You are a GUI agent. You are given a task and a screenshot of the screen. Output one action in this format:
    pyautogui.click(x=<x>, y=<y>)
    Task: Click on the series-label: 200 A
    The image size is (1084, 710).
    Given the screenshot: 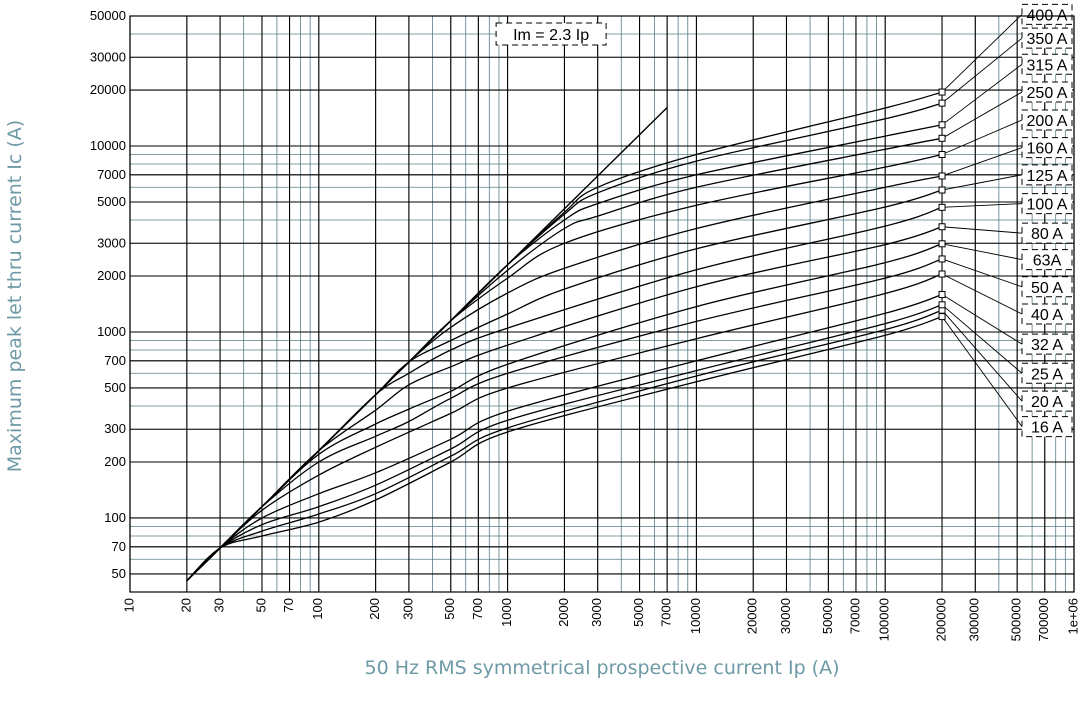 What is the action you would take?
    pyautogui.click(x=1047, y=120)
    